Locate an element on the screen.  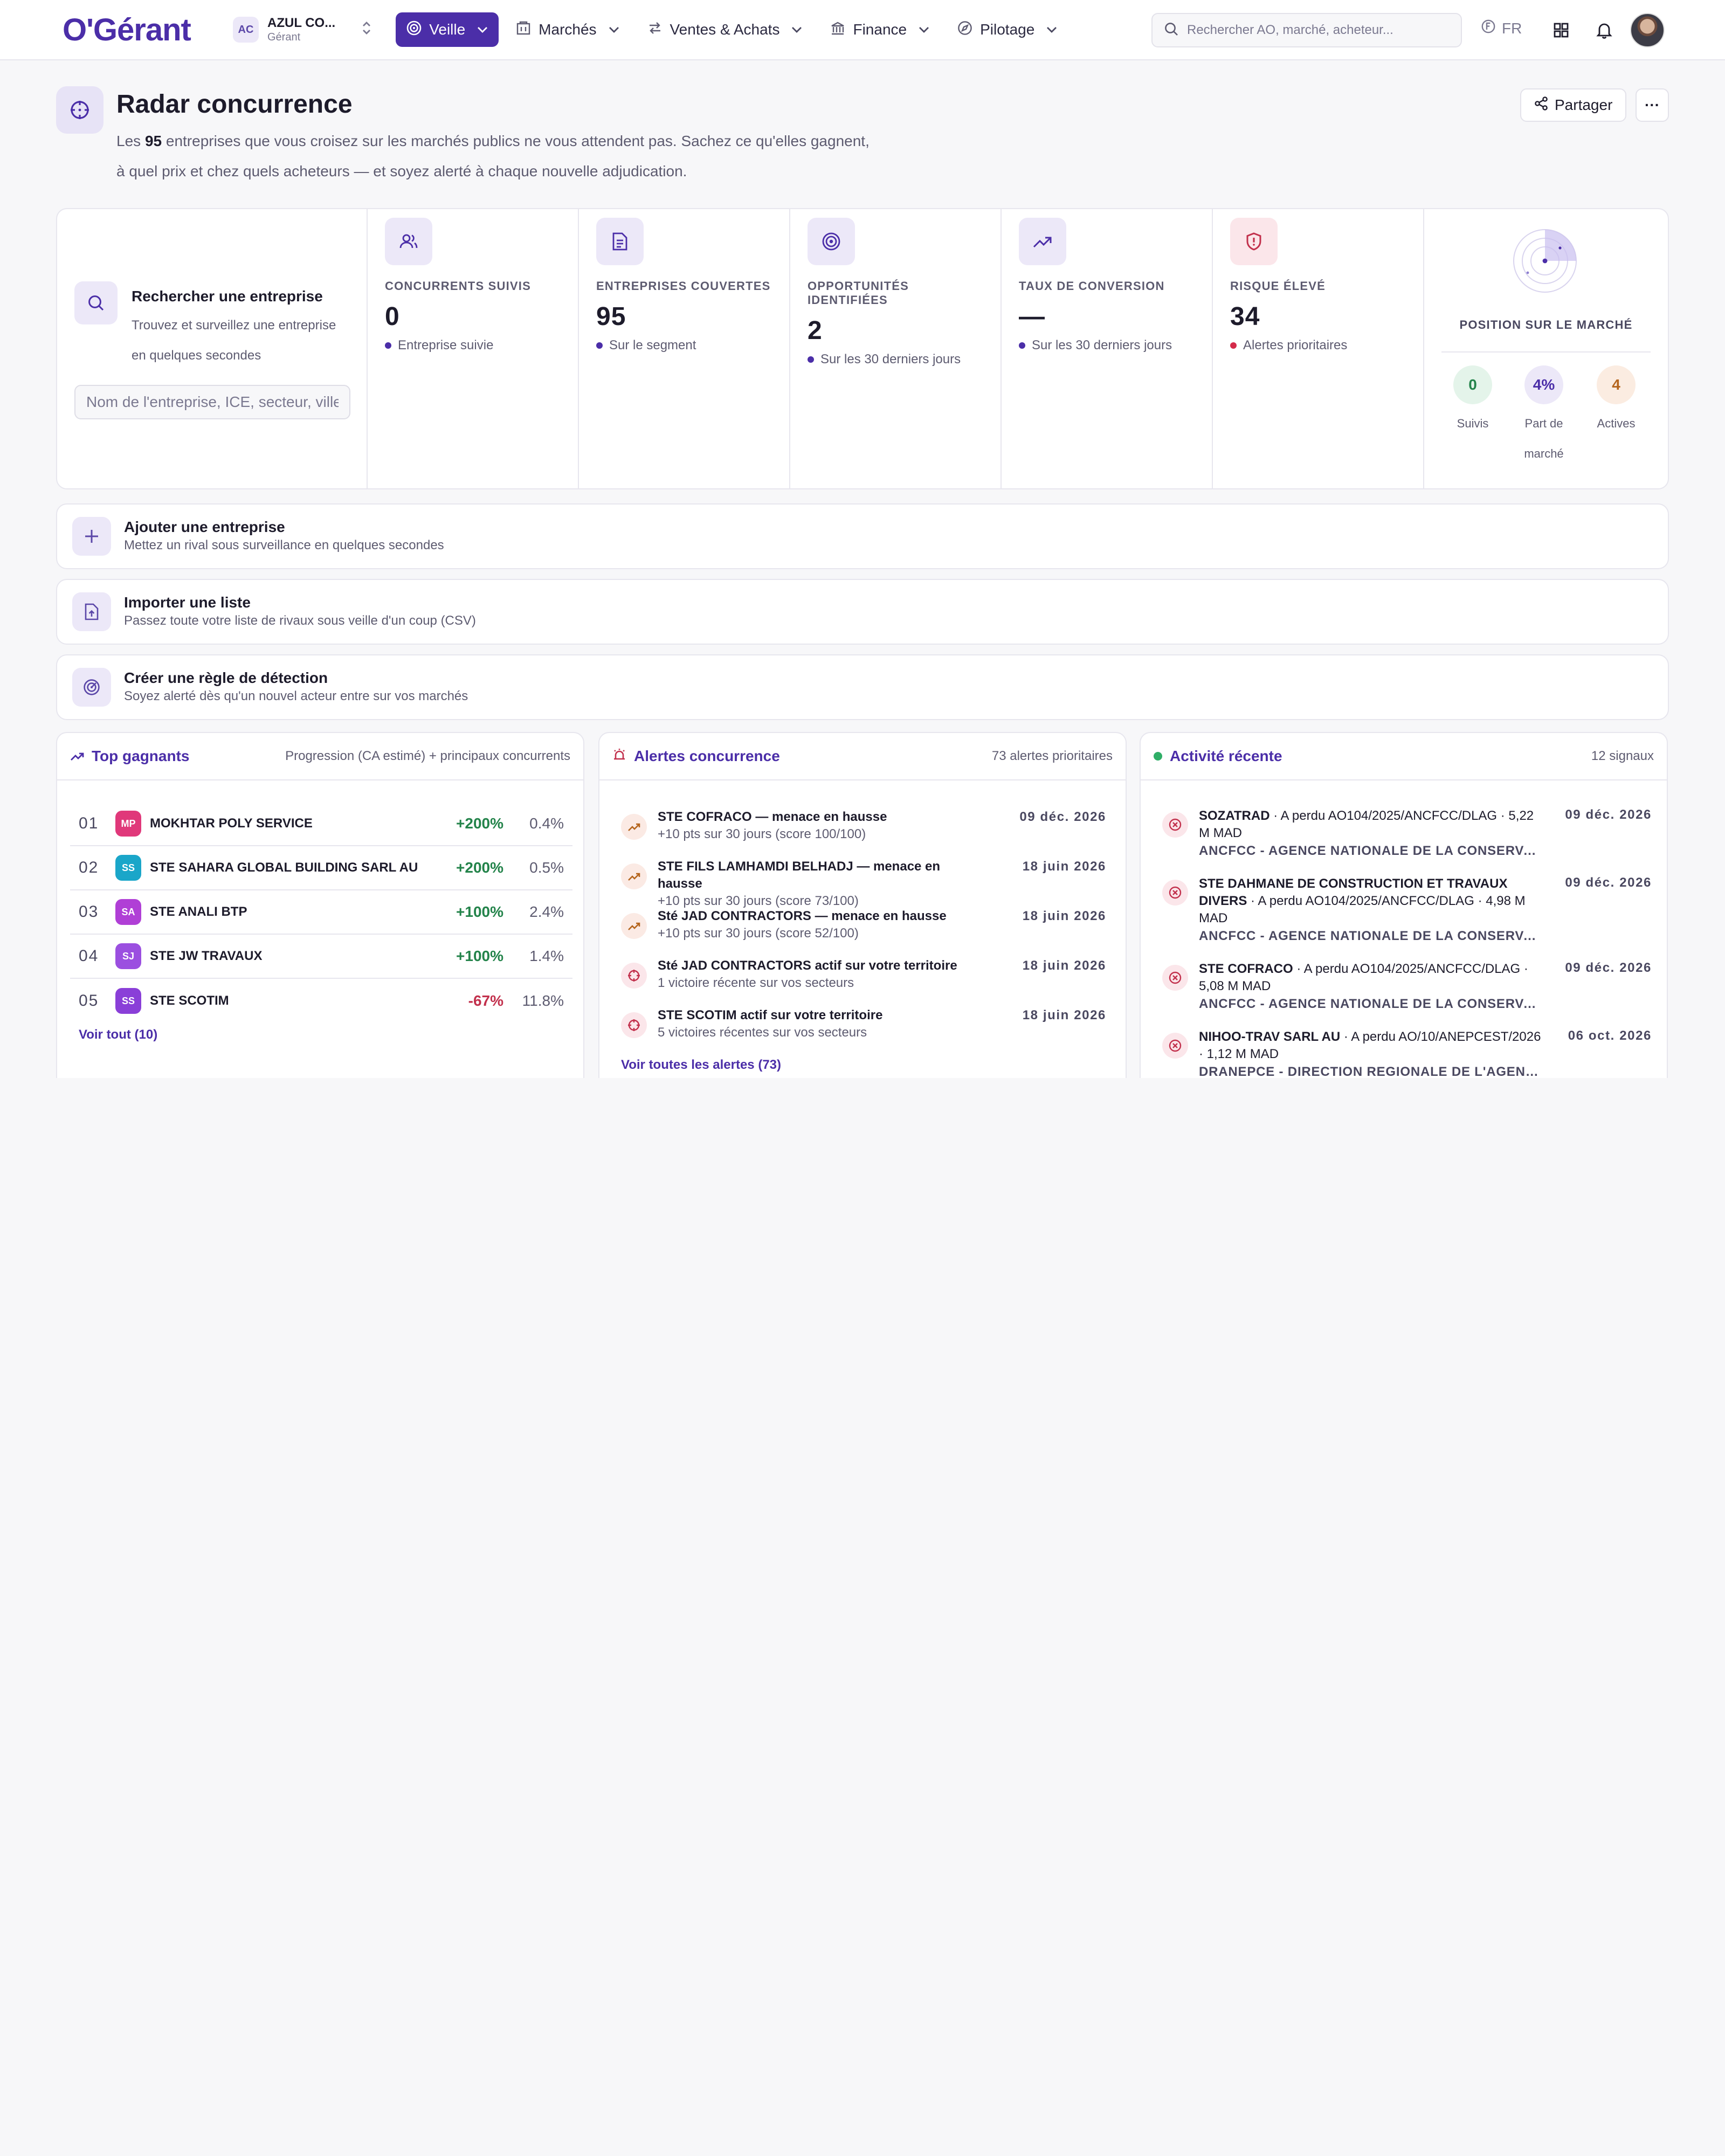
table-row: 04 SJ STE JW TRAVAUX +100% 1.4% is located at coordinates (321, 957).